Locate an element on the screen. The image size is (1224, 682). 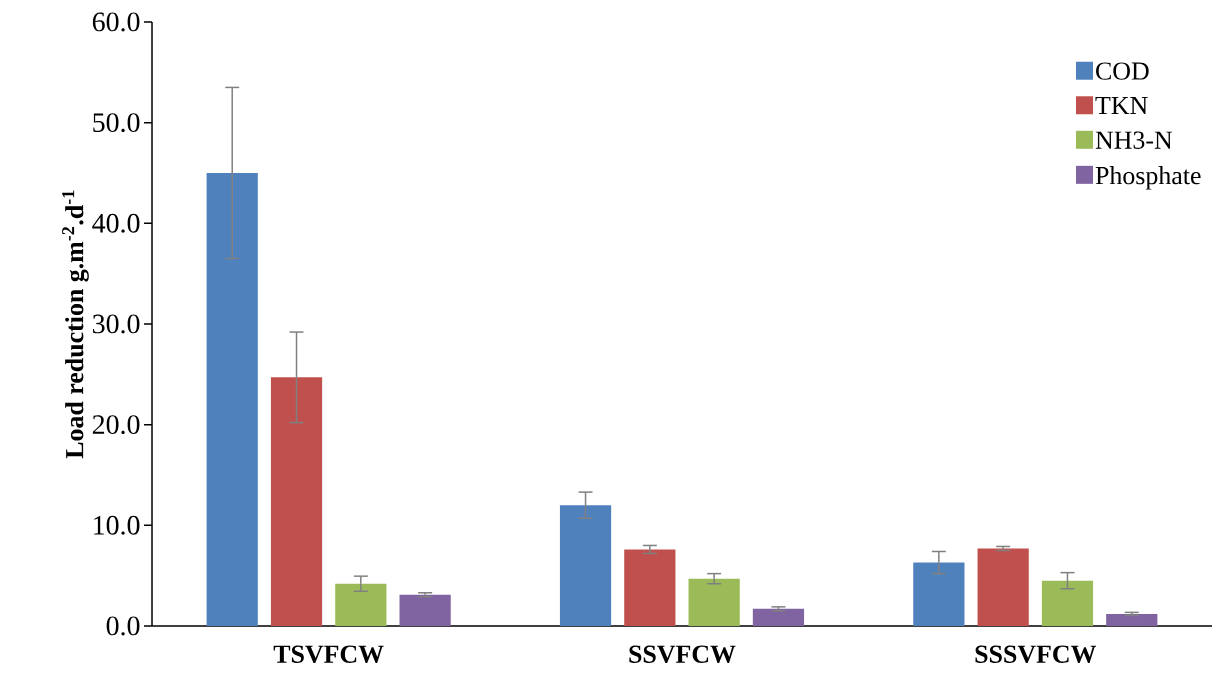
x-tick-label: TSVFCW is located at coordinates (328, 654).